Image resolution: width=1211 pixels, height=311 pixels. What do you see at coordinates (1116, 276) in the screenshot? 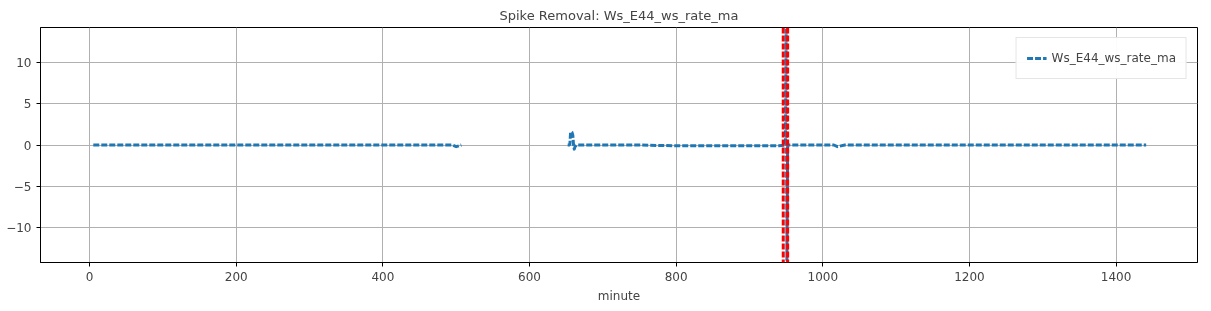
I see `x-tick-label: 1400` at bounding box center [1116, 276].